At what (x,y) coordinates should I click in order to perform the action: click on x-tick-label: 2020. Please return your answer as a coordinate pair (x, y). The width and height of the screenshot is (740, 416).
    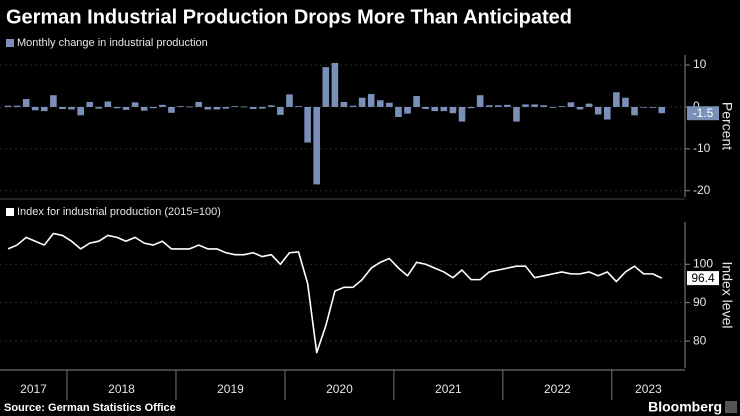
    Looking at the image, I should click on (339, 389).